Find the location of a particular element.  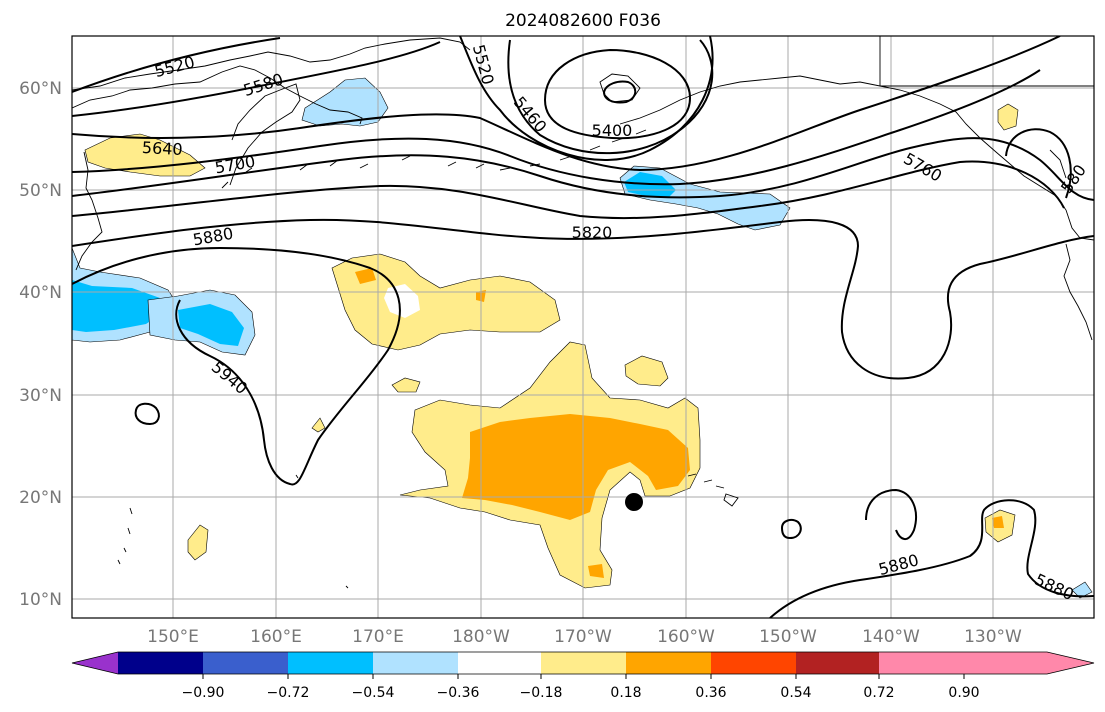

colorbar-ticks is located at coordinates (583, 676).